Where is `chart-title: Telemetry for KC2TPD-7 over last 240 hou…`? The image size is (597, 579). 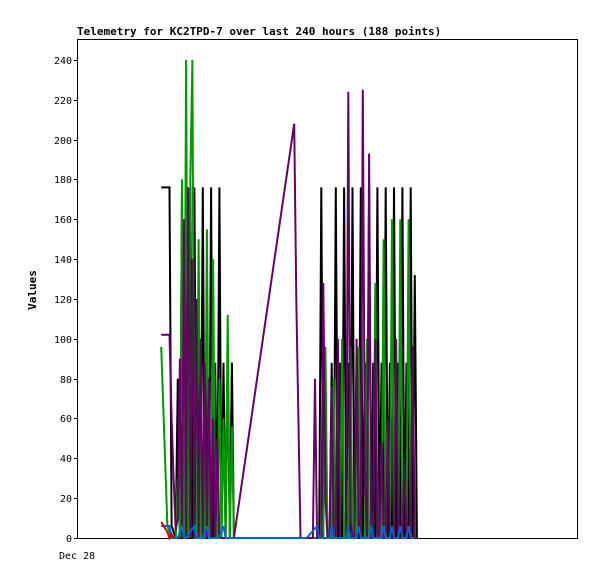
chart-title: Telemetry for KC2TPD-7 over last 240 hou… is located at coordinates (259, 31).